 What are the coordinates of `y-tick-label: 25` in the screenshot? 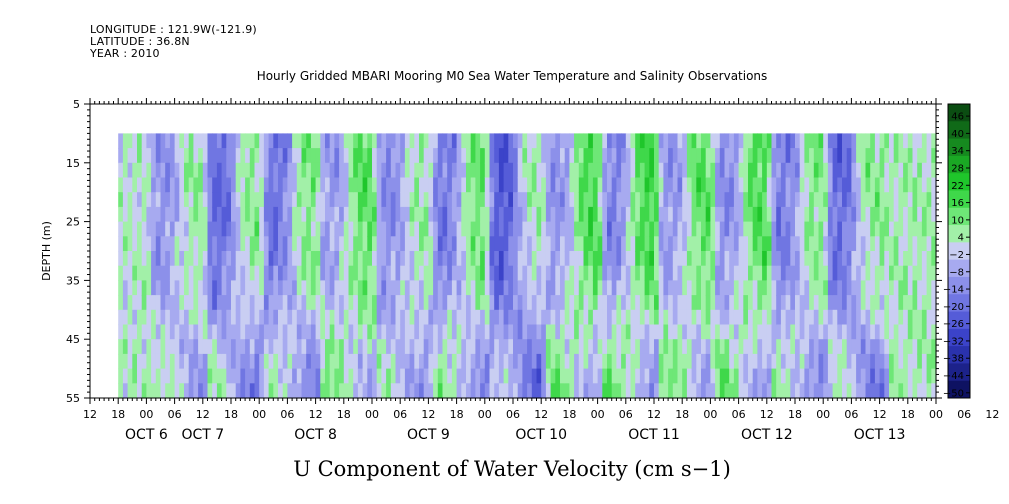 It's located at (73, 222).